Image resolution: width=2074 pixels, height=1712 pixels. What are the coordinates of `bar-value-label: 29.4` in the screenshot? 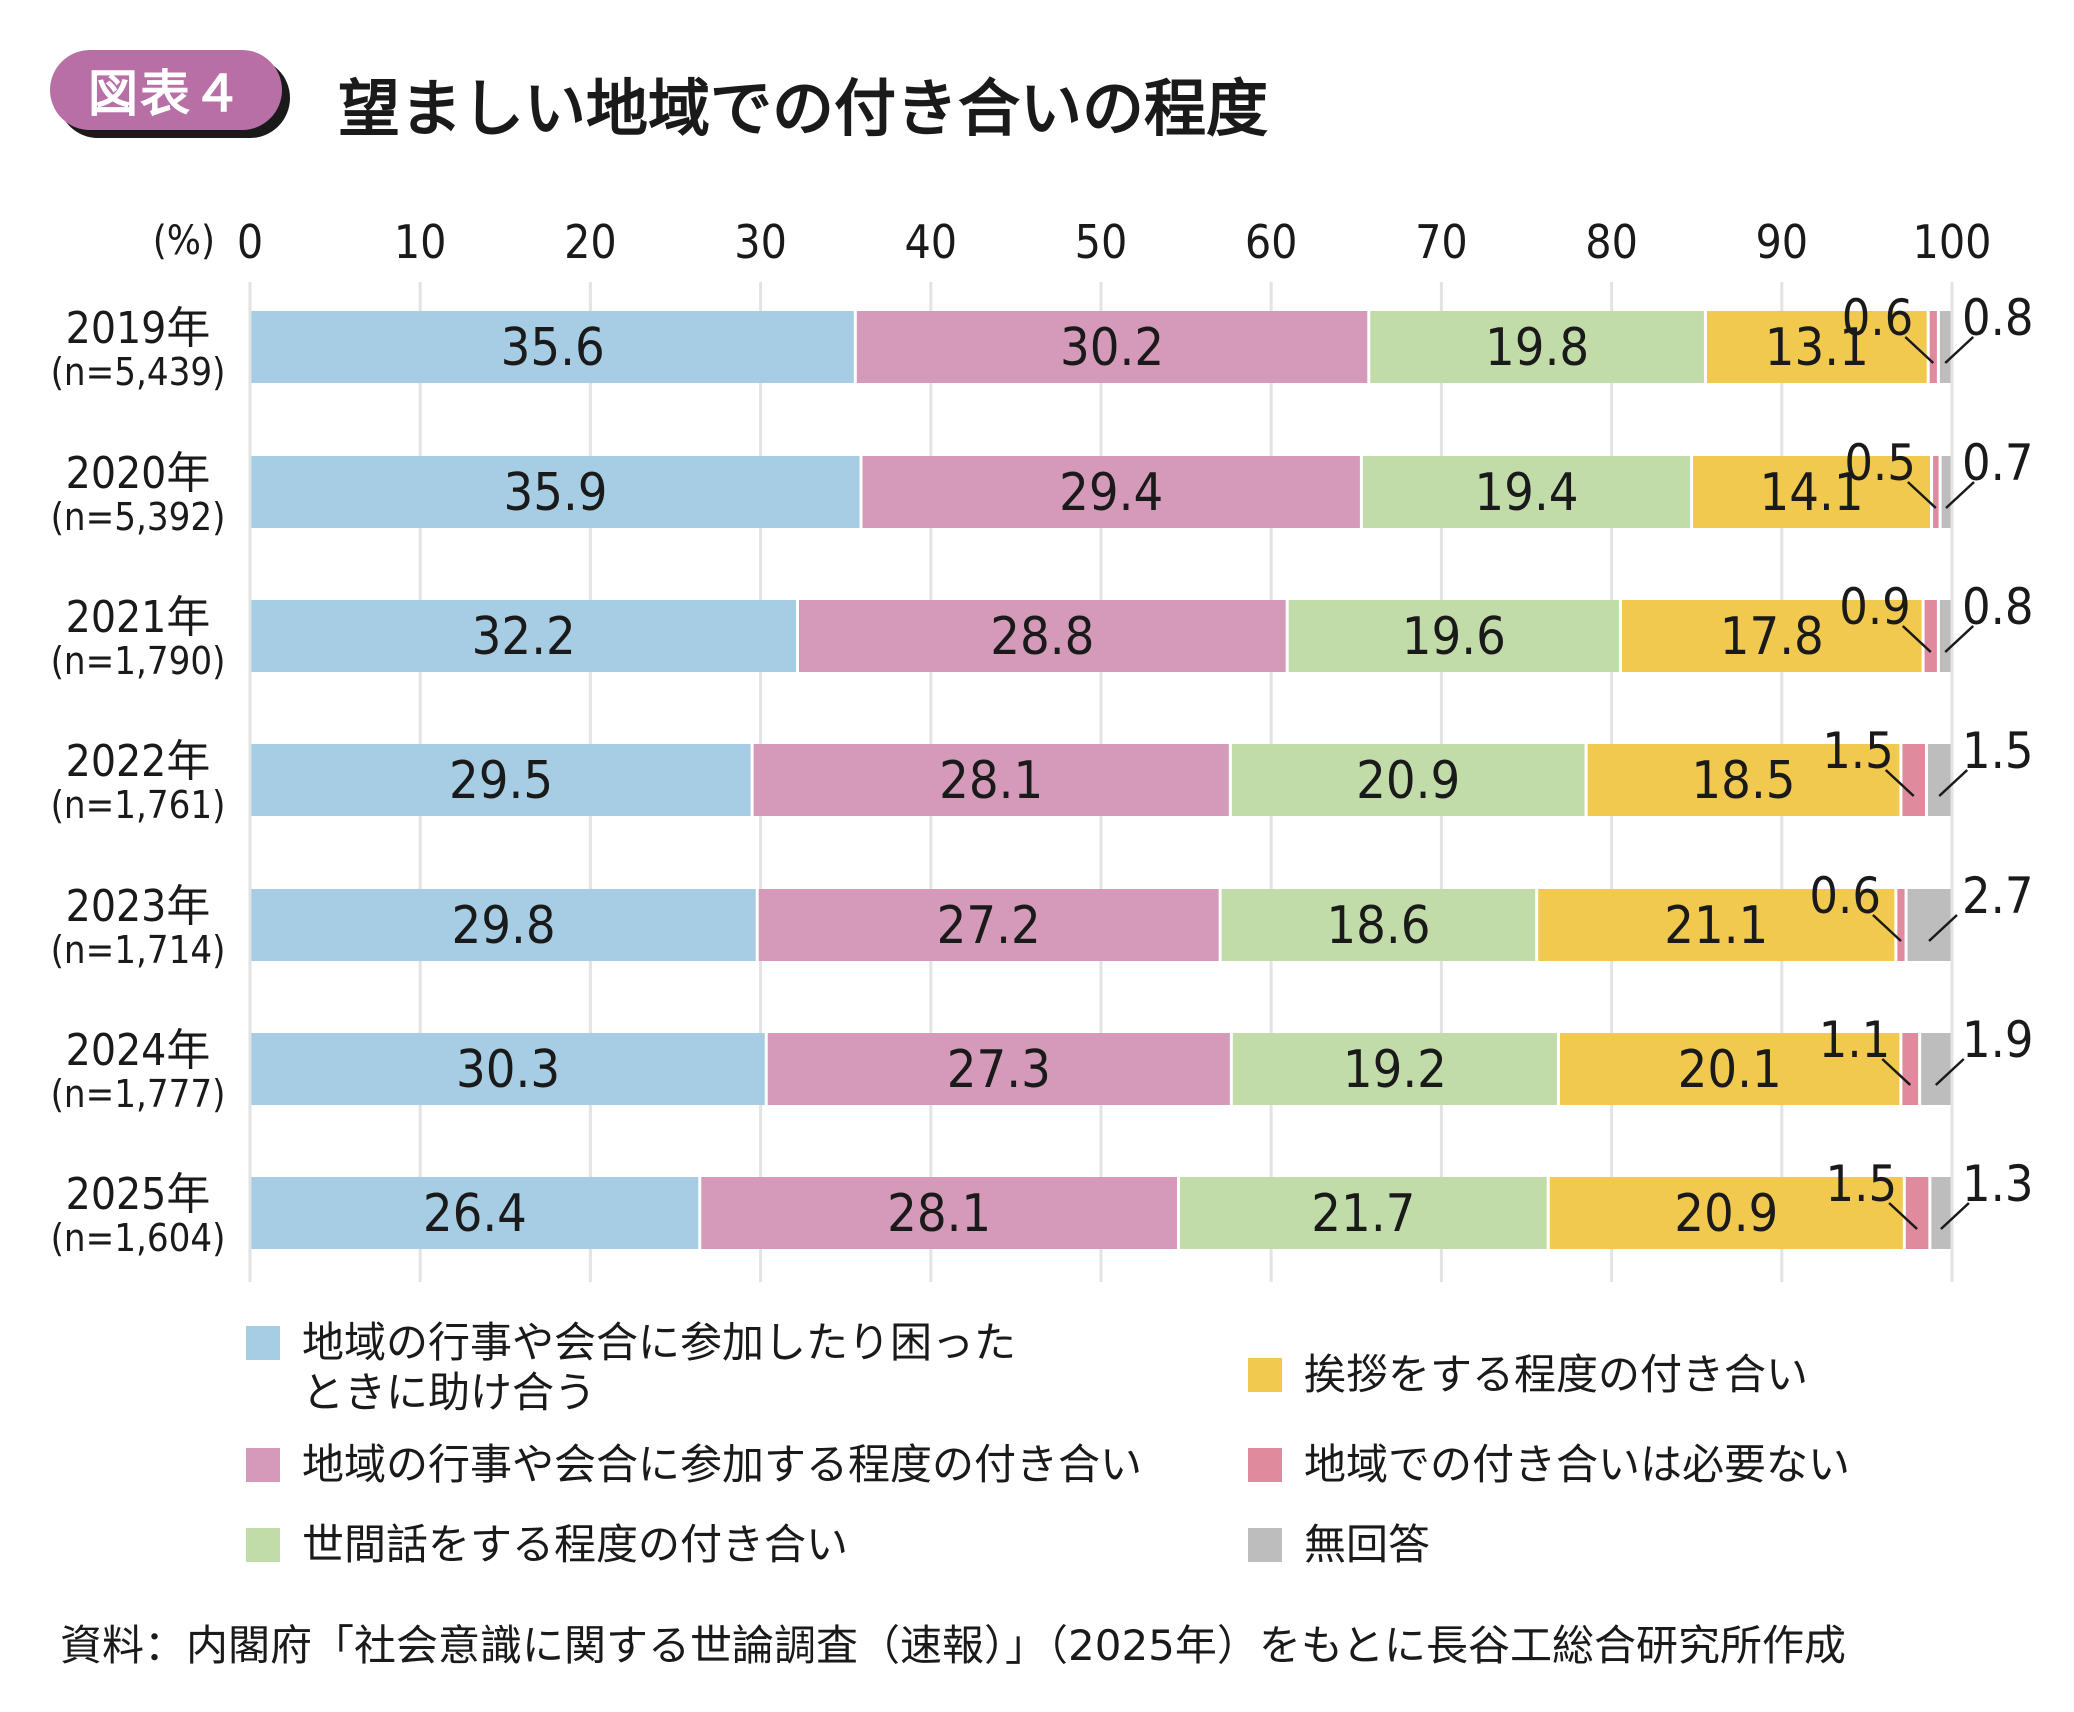 It's located at (1111, 493).